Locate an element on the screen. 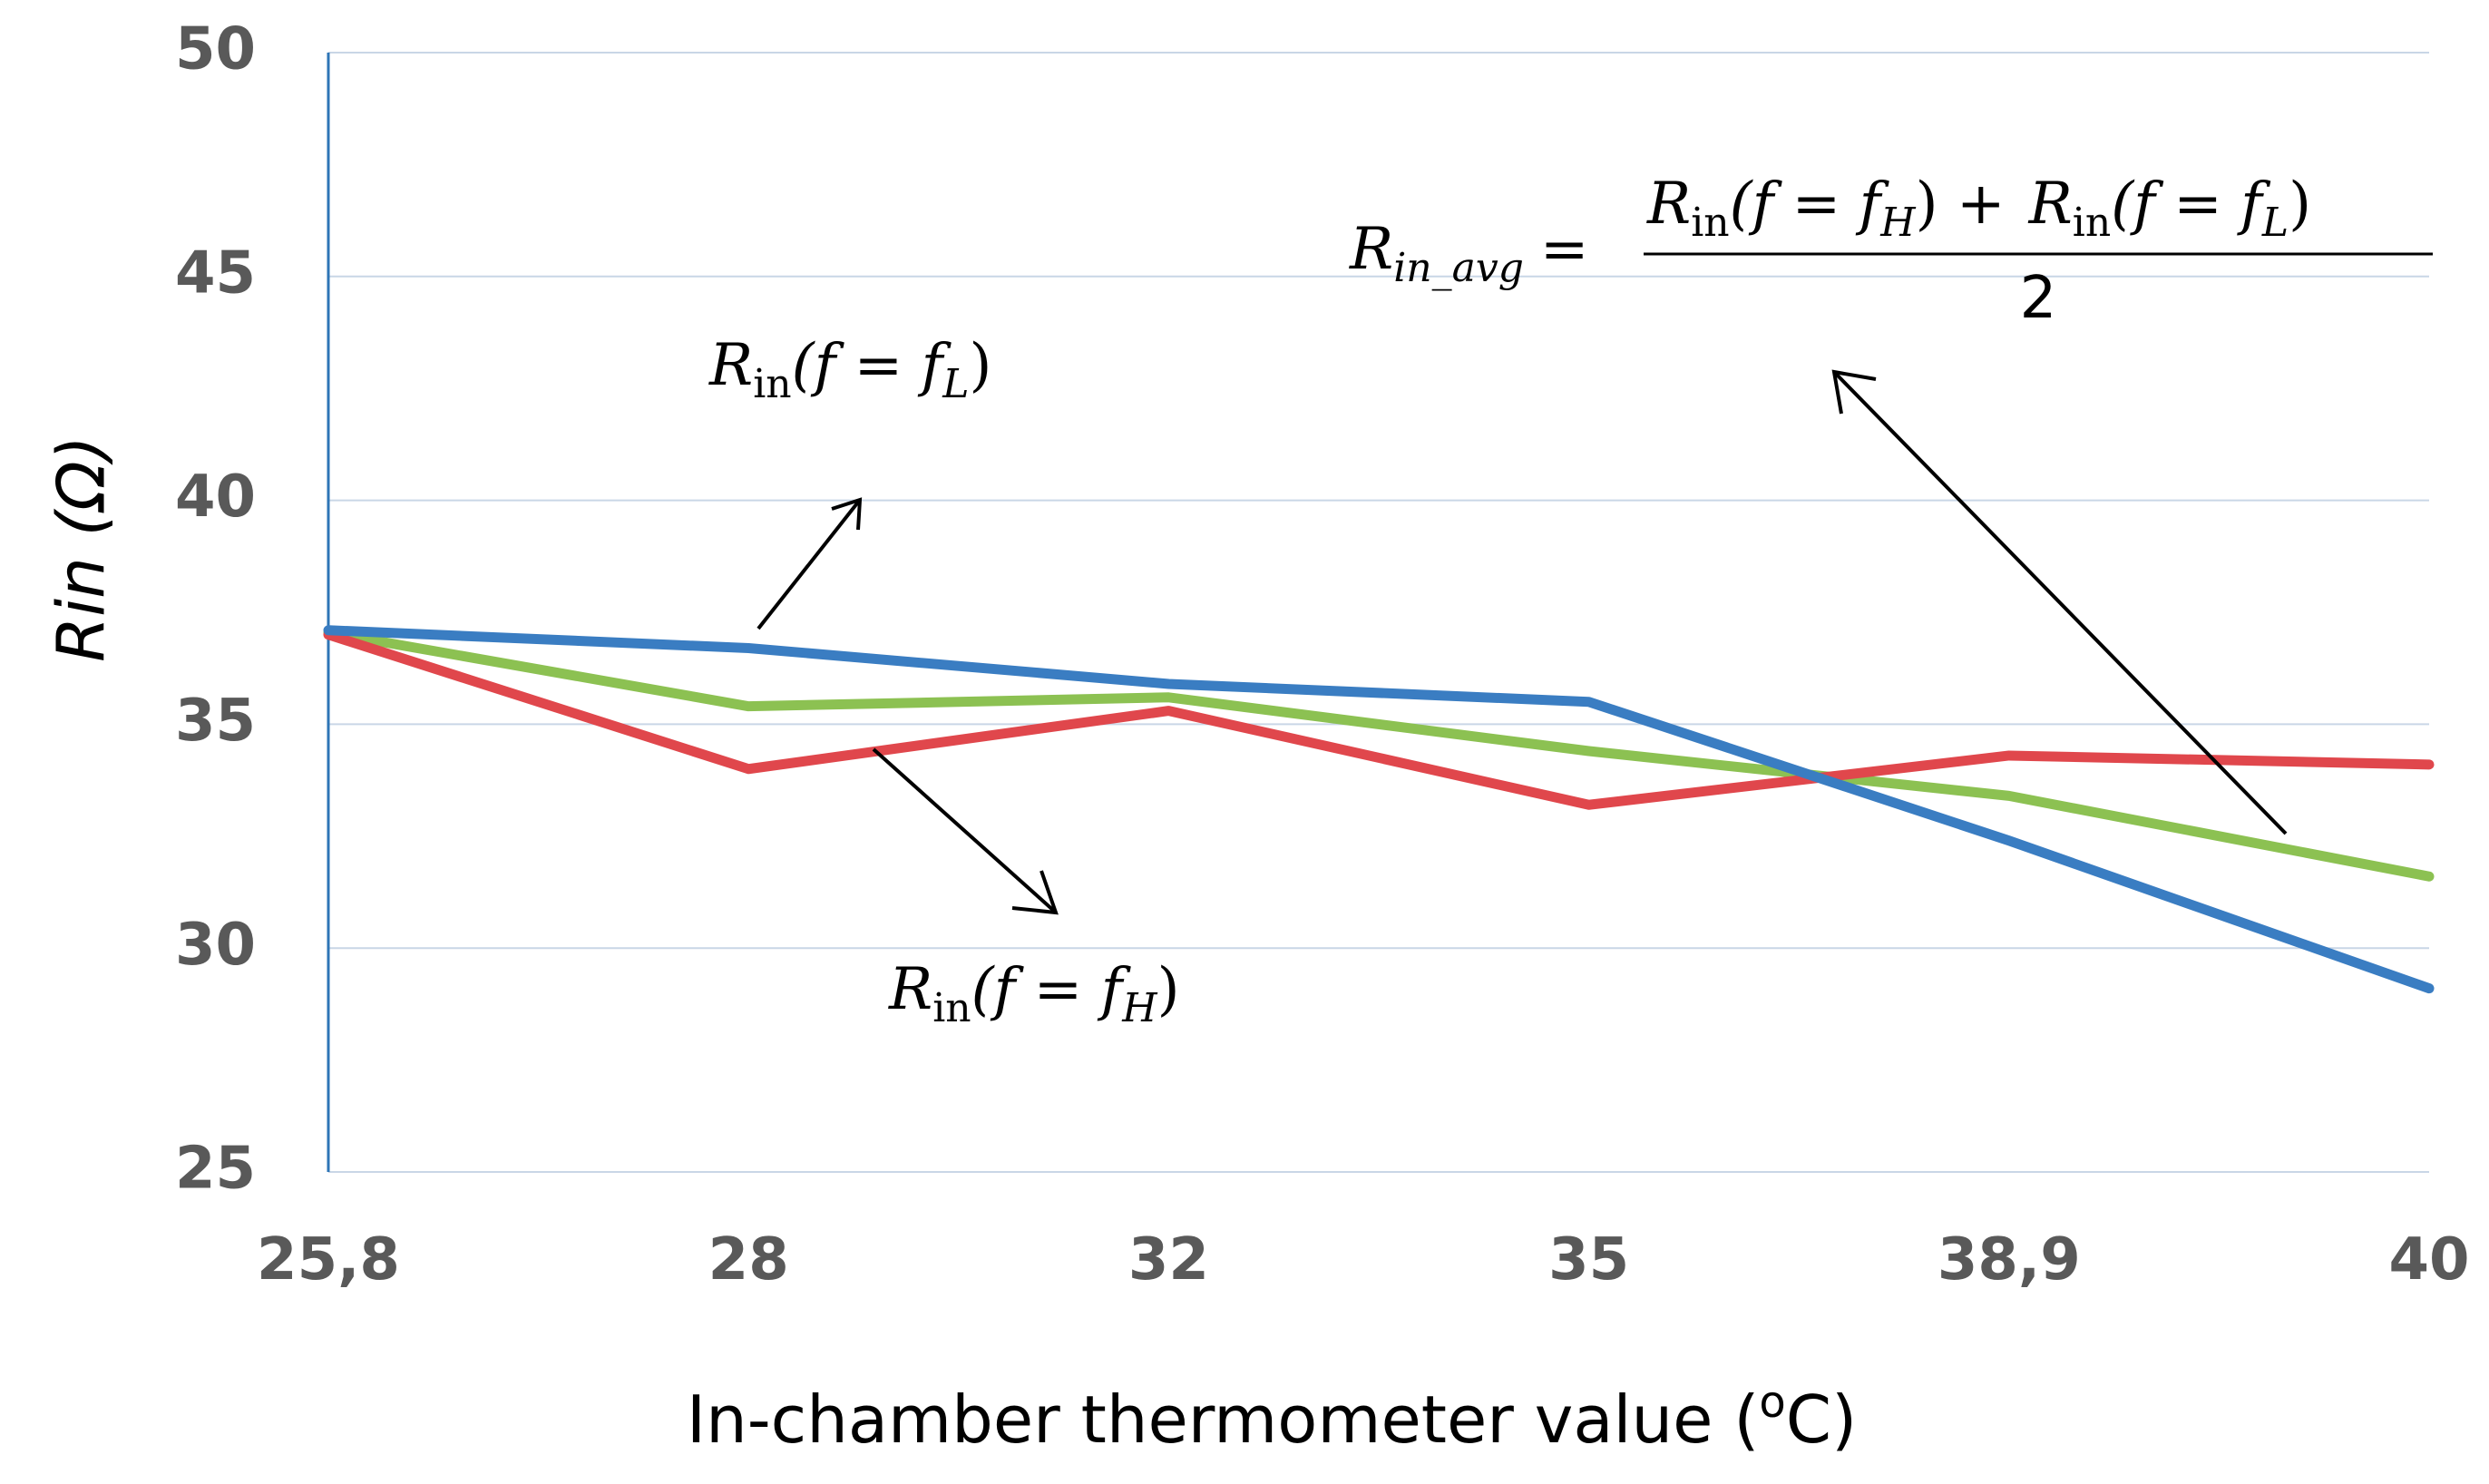 The image size is (2489, 1484). x-tick-label: 28 is located at coordinates (748, 1260).